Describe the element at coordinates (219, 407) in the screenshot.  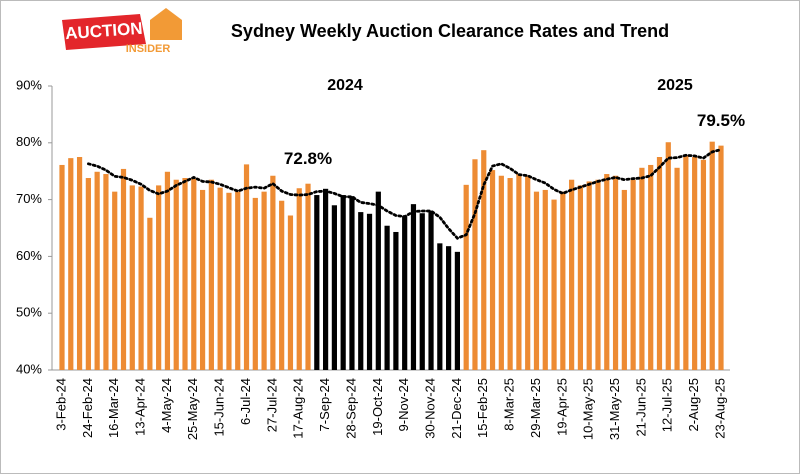
I see `x-tick-label: 15-Jun-24` at that location.